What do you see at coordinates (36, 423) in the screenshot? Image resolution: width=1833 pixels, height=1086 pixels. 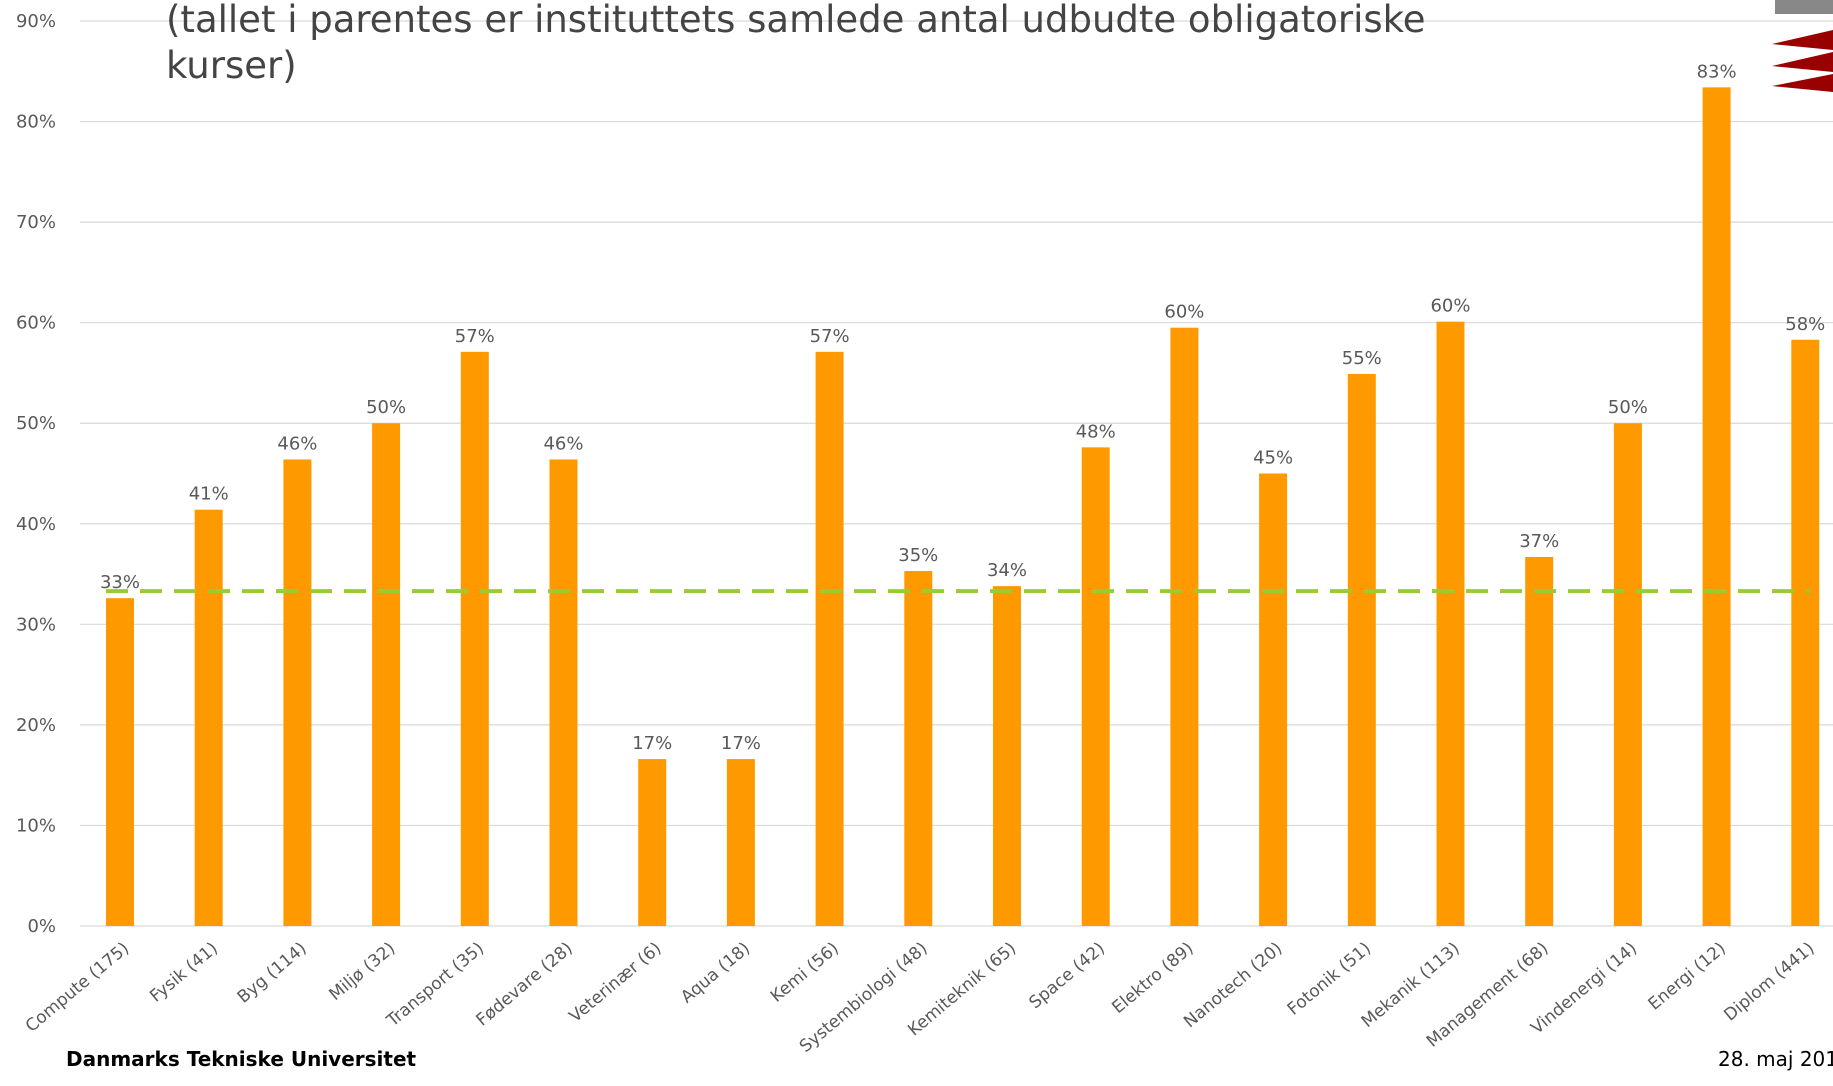 I see `y-tick-label: 50%` at bounding box center [36, 423].